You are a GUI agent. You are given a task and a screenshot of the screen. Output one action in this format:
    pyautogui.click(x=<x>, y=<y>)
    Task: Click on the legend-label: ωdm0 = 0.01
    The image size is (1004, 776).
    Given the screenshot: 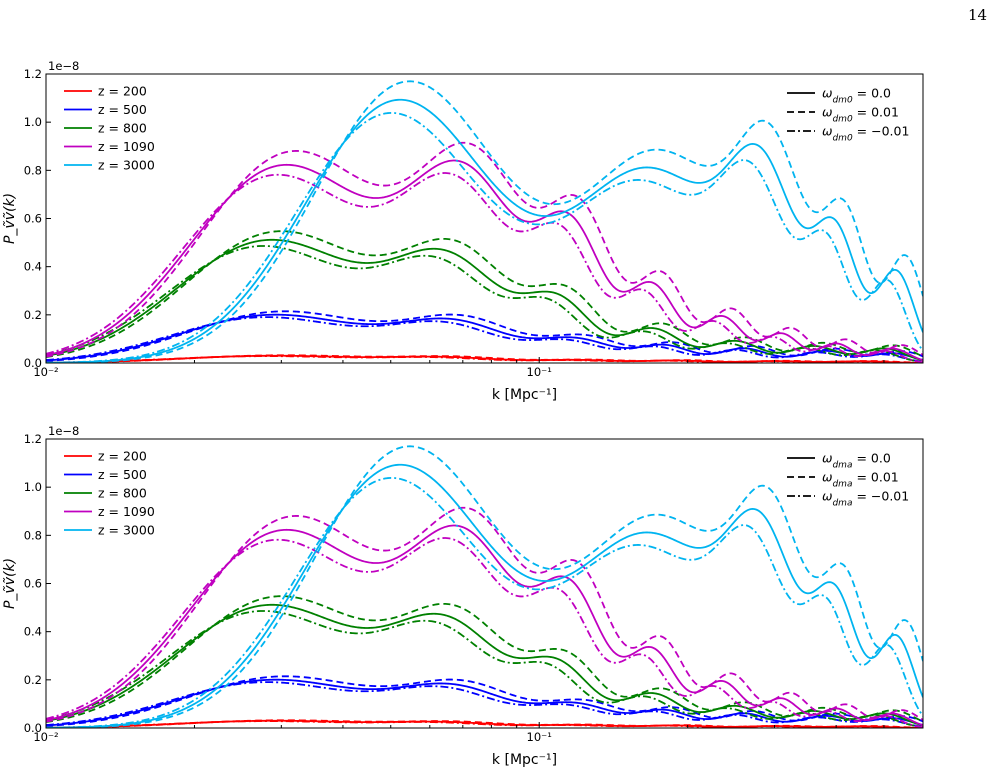 What is the action you would take?
    pyautogui.click(x=860, y=115)
    